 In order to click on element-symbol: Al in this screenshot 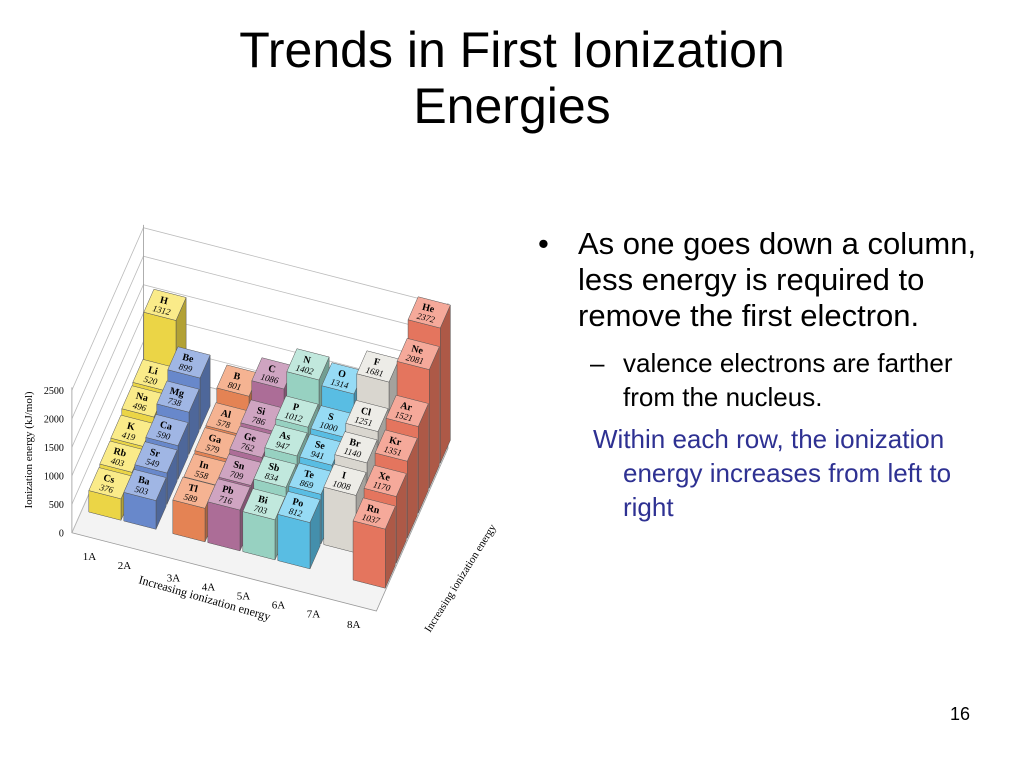, I will do `click(226, 414)`.